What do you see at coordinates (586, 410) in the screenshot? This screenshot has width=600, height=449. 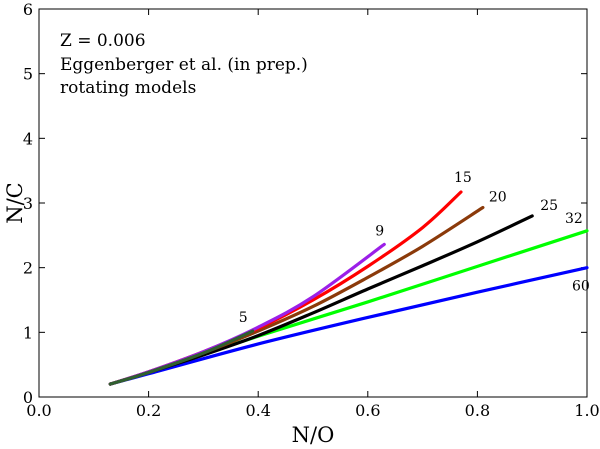 I see `x-tick-label: 1.0` at bounding box center [586, 410].